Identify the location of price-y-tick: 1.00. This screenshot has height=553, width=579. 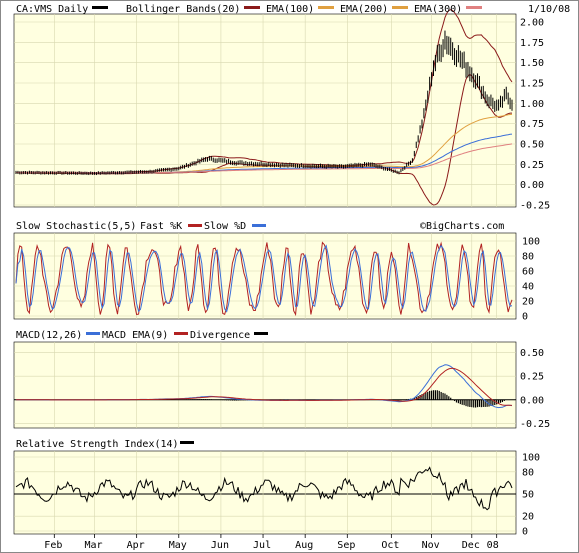
(532, 104).